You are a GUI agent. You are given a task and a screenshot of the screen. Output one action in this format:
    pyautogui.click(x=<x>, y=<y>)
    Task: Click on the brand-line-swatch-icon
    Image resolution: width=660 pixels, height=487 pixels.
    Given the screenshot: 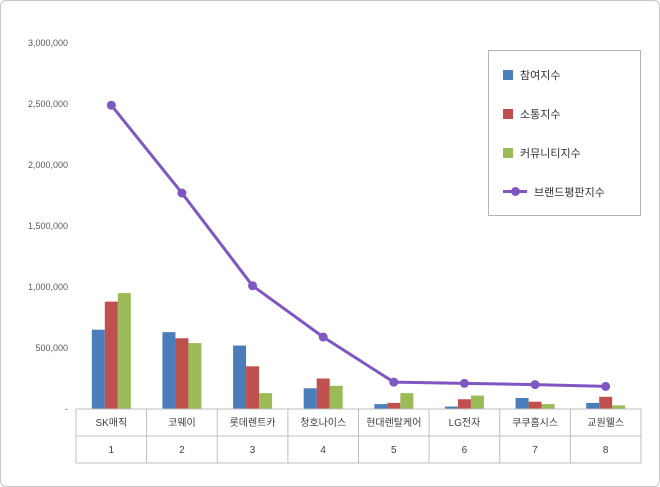 What is the action you would take?
    pyautogui.click(x=515, y=191)
    